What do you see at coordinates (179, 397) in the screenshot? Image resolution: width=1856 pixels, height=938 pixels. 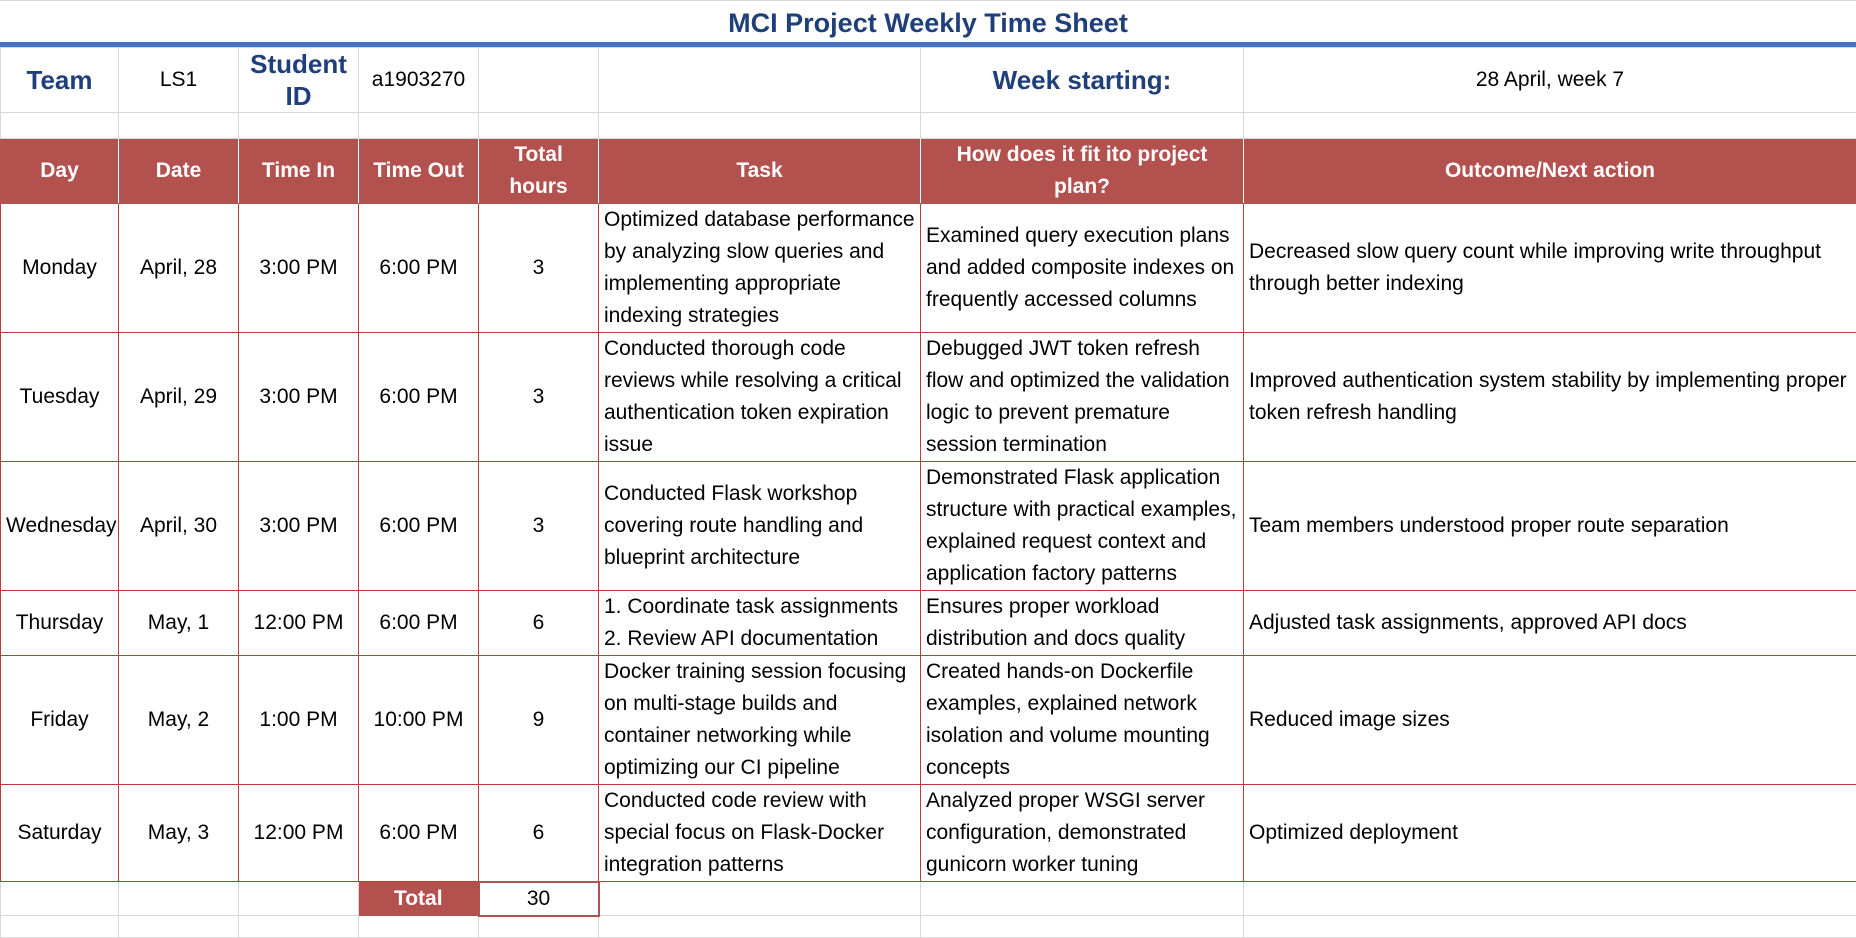 I see `date-cell: April, 29` at bounding box center [179, 397].